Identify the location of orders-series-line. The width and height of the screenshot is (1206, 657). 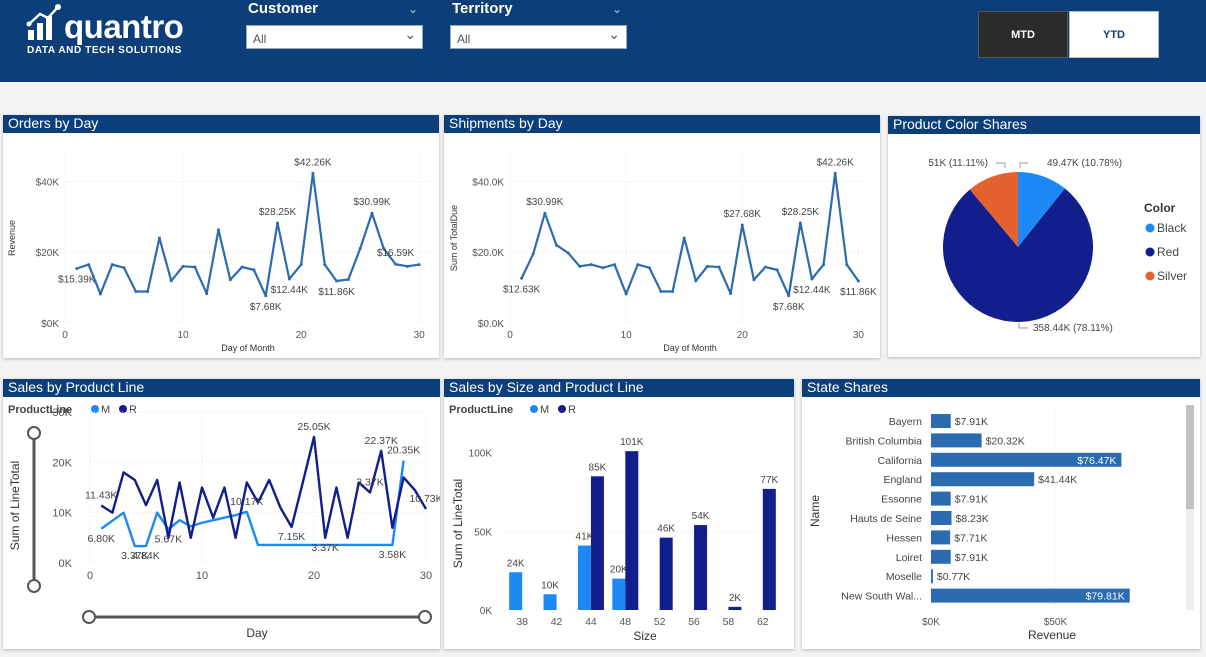
(248, 234).